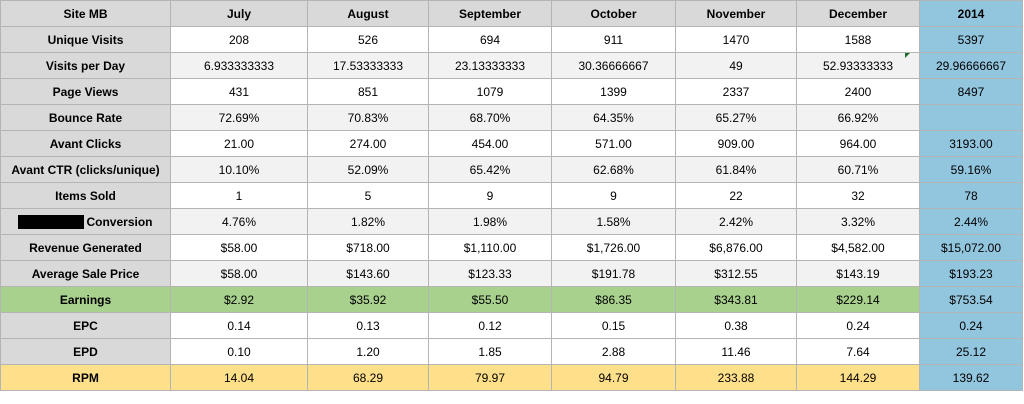  What do you see at coordinates (971, 13) in the screenshot?
I see `header-cell-2014: 2014` at bounding box center [971, 13].